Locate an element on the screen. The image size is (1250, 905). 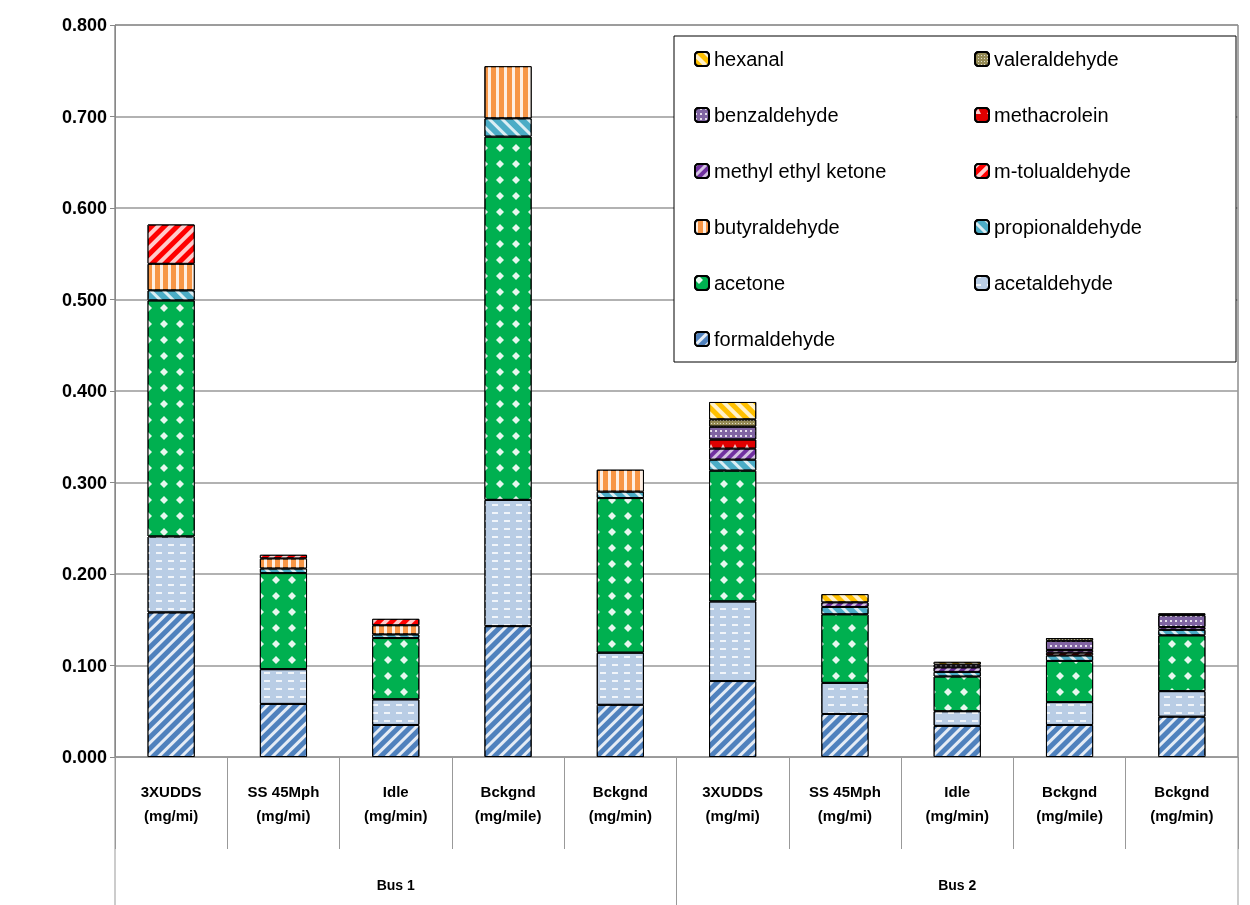
legend-label: acetaldehyde is located at coordinates (1053, 283).